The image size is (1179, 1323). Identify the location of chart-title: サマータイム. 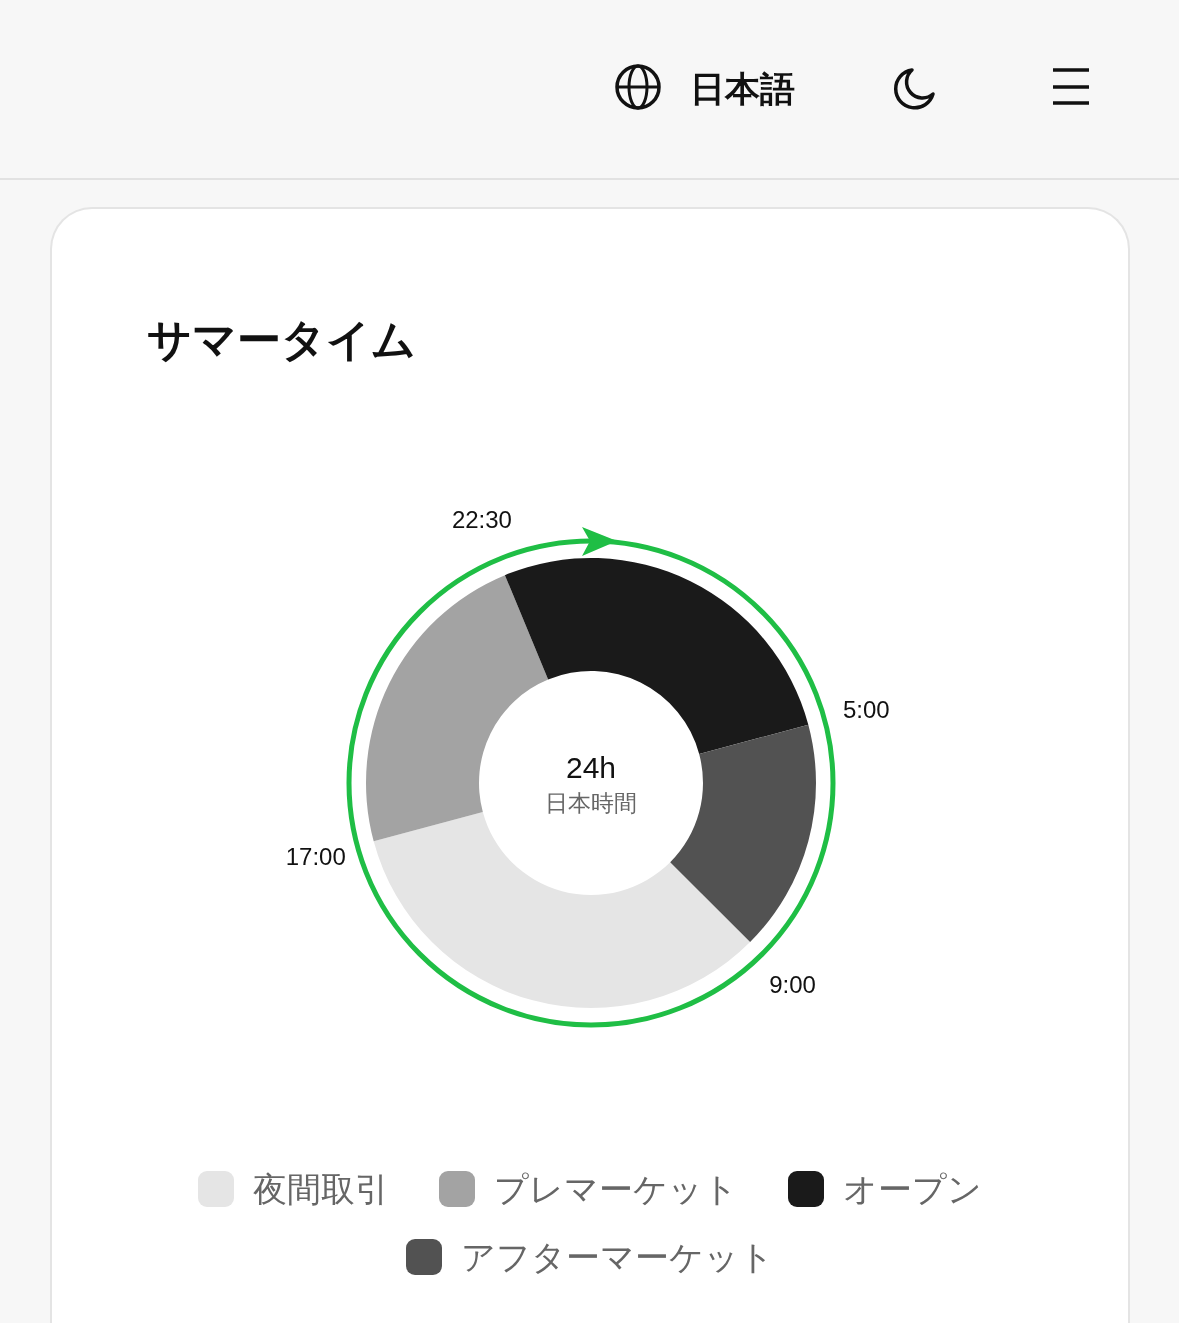
(281, 340).